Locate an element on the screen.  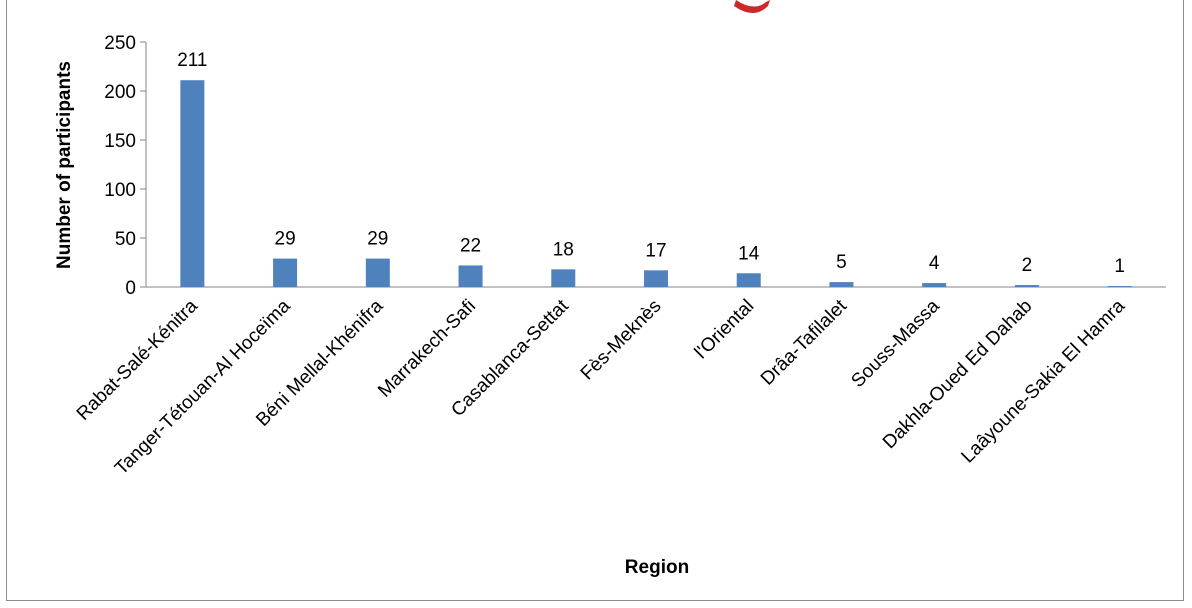
category-label: l'Oriental is located at coordinates (724, 329).